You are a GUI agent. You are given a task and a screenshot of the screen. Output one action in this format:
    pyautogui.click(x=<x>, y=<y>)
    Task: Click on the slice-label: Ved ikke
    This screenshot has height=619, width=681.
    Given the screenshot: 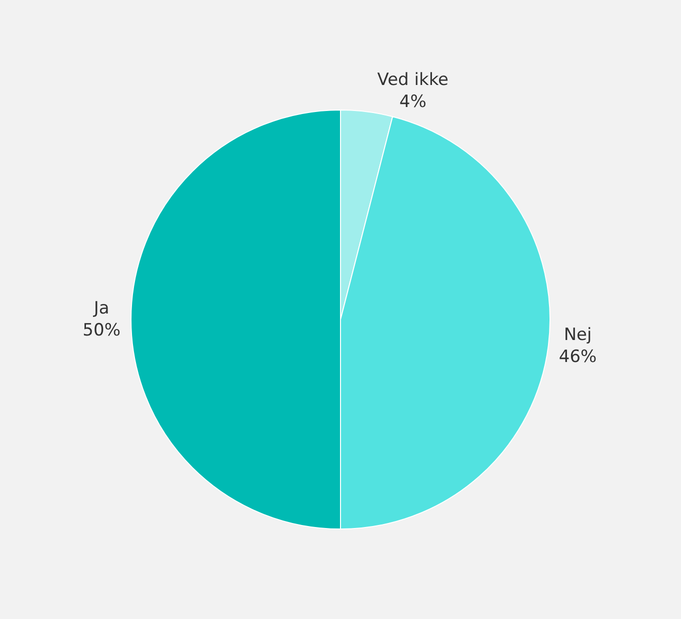 What is the action you would take?
    pyautogui.click(x=413, y=80)
    